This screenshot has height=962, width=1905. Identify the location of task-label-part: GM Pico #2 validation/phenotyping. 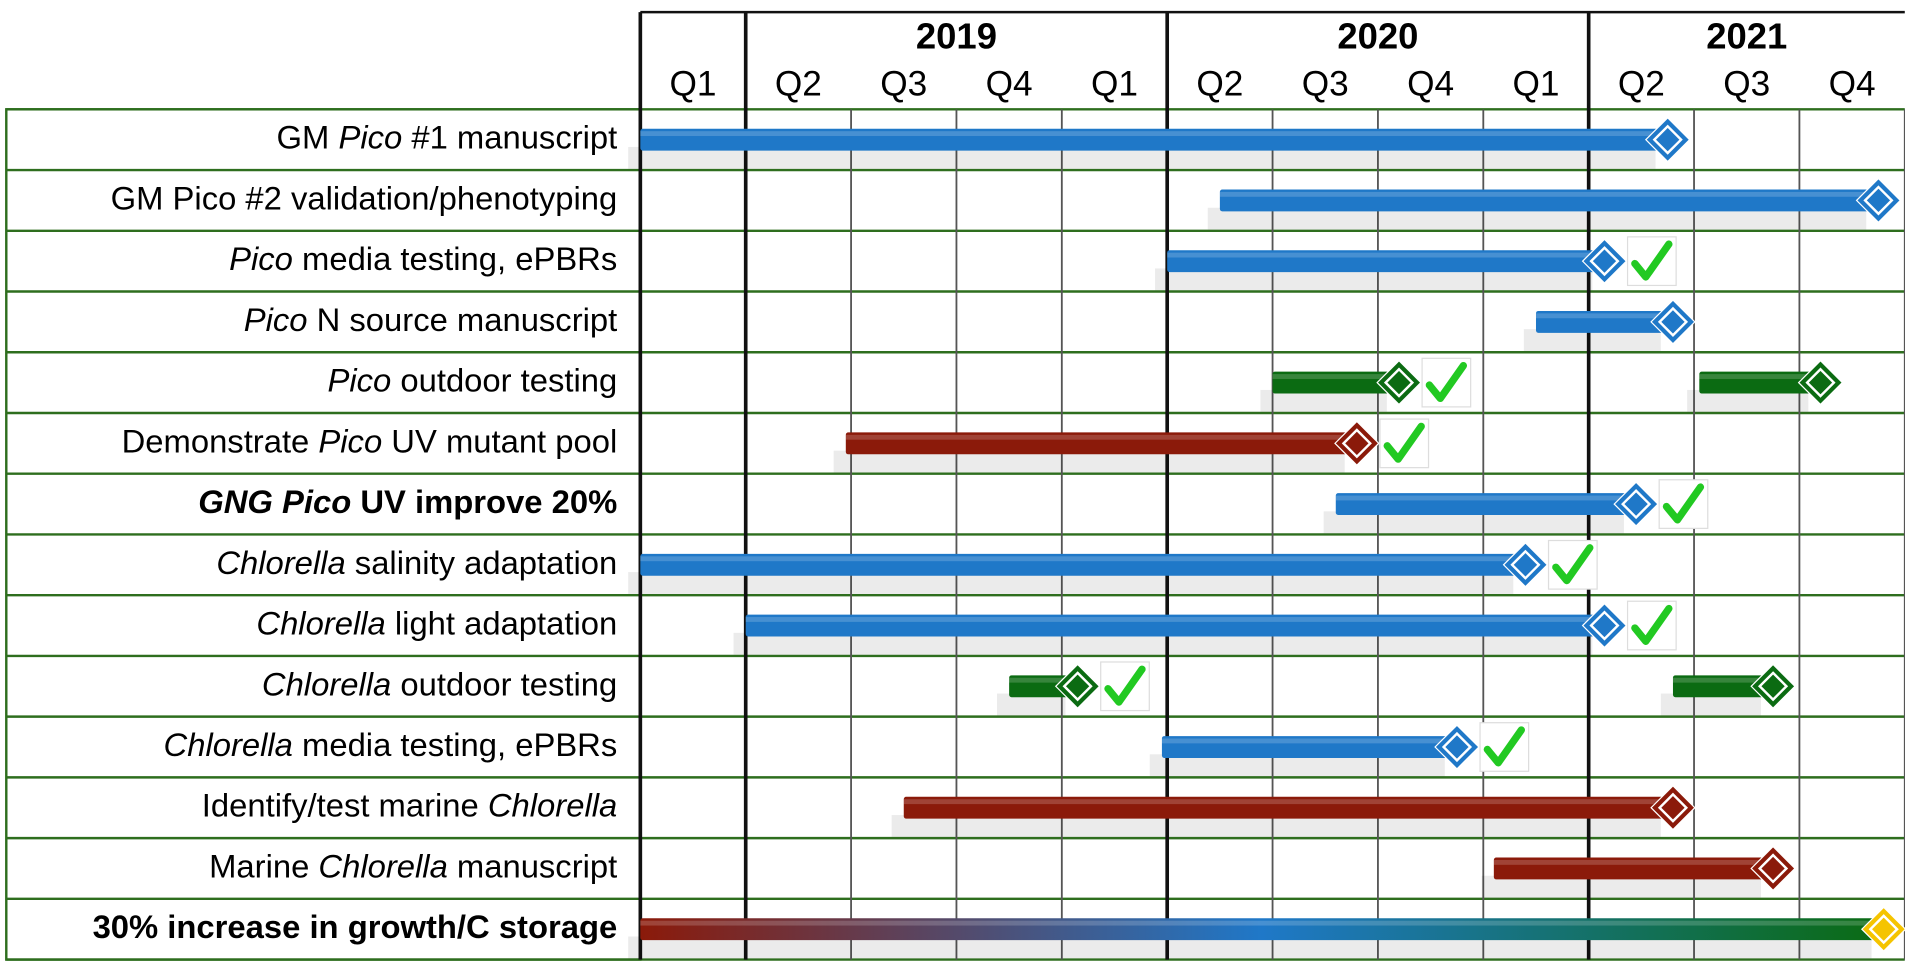
(364, 197).